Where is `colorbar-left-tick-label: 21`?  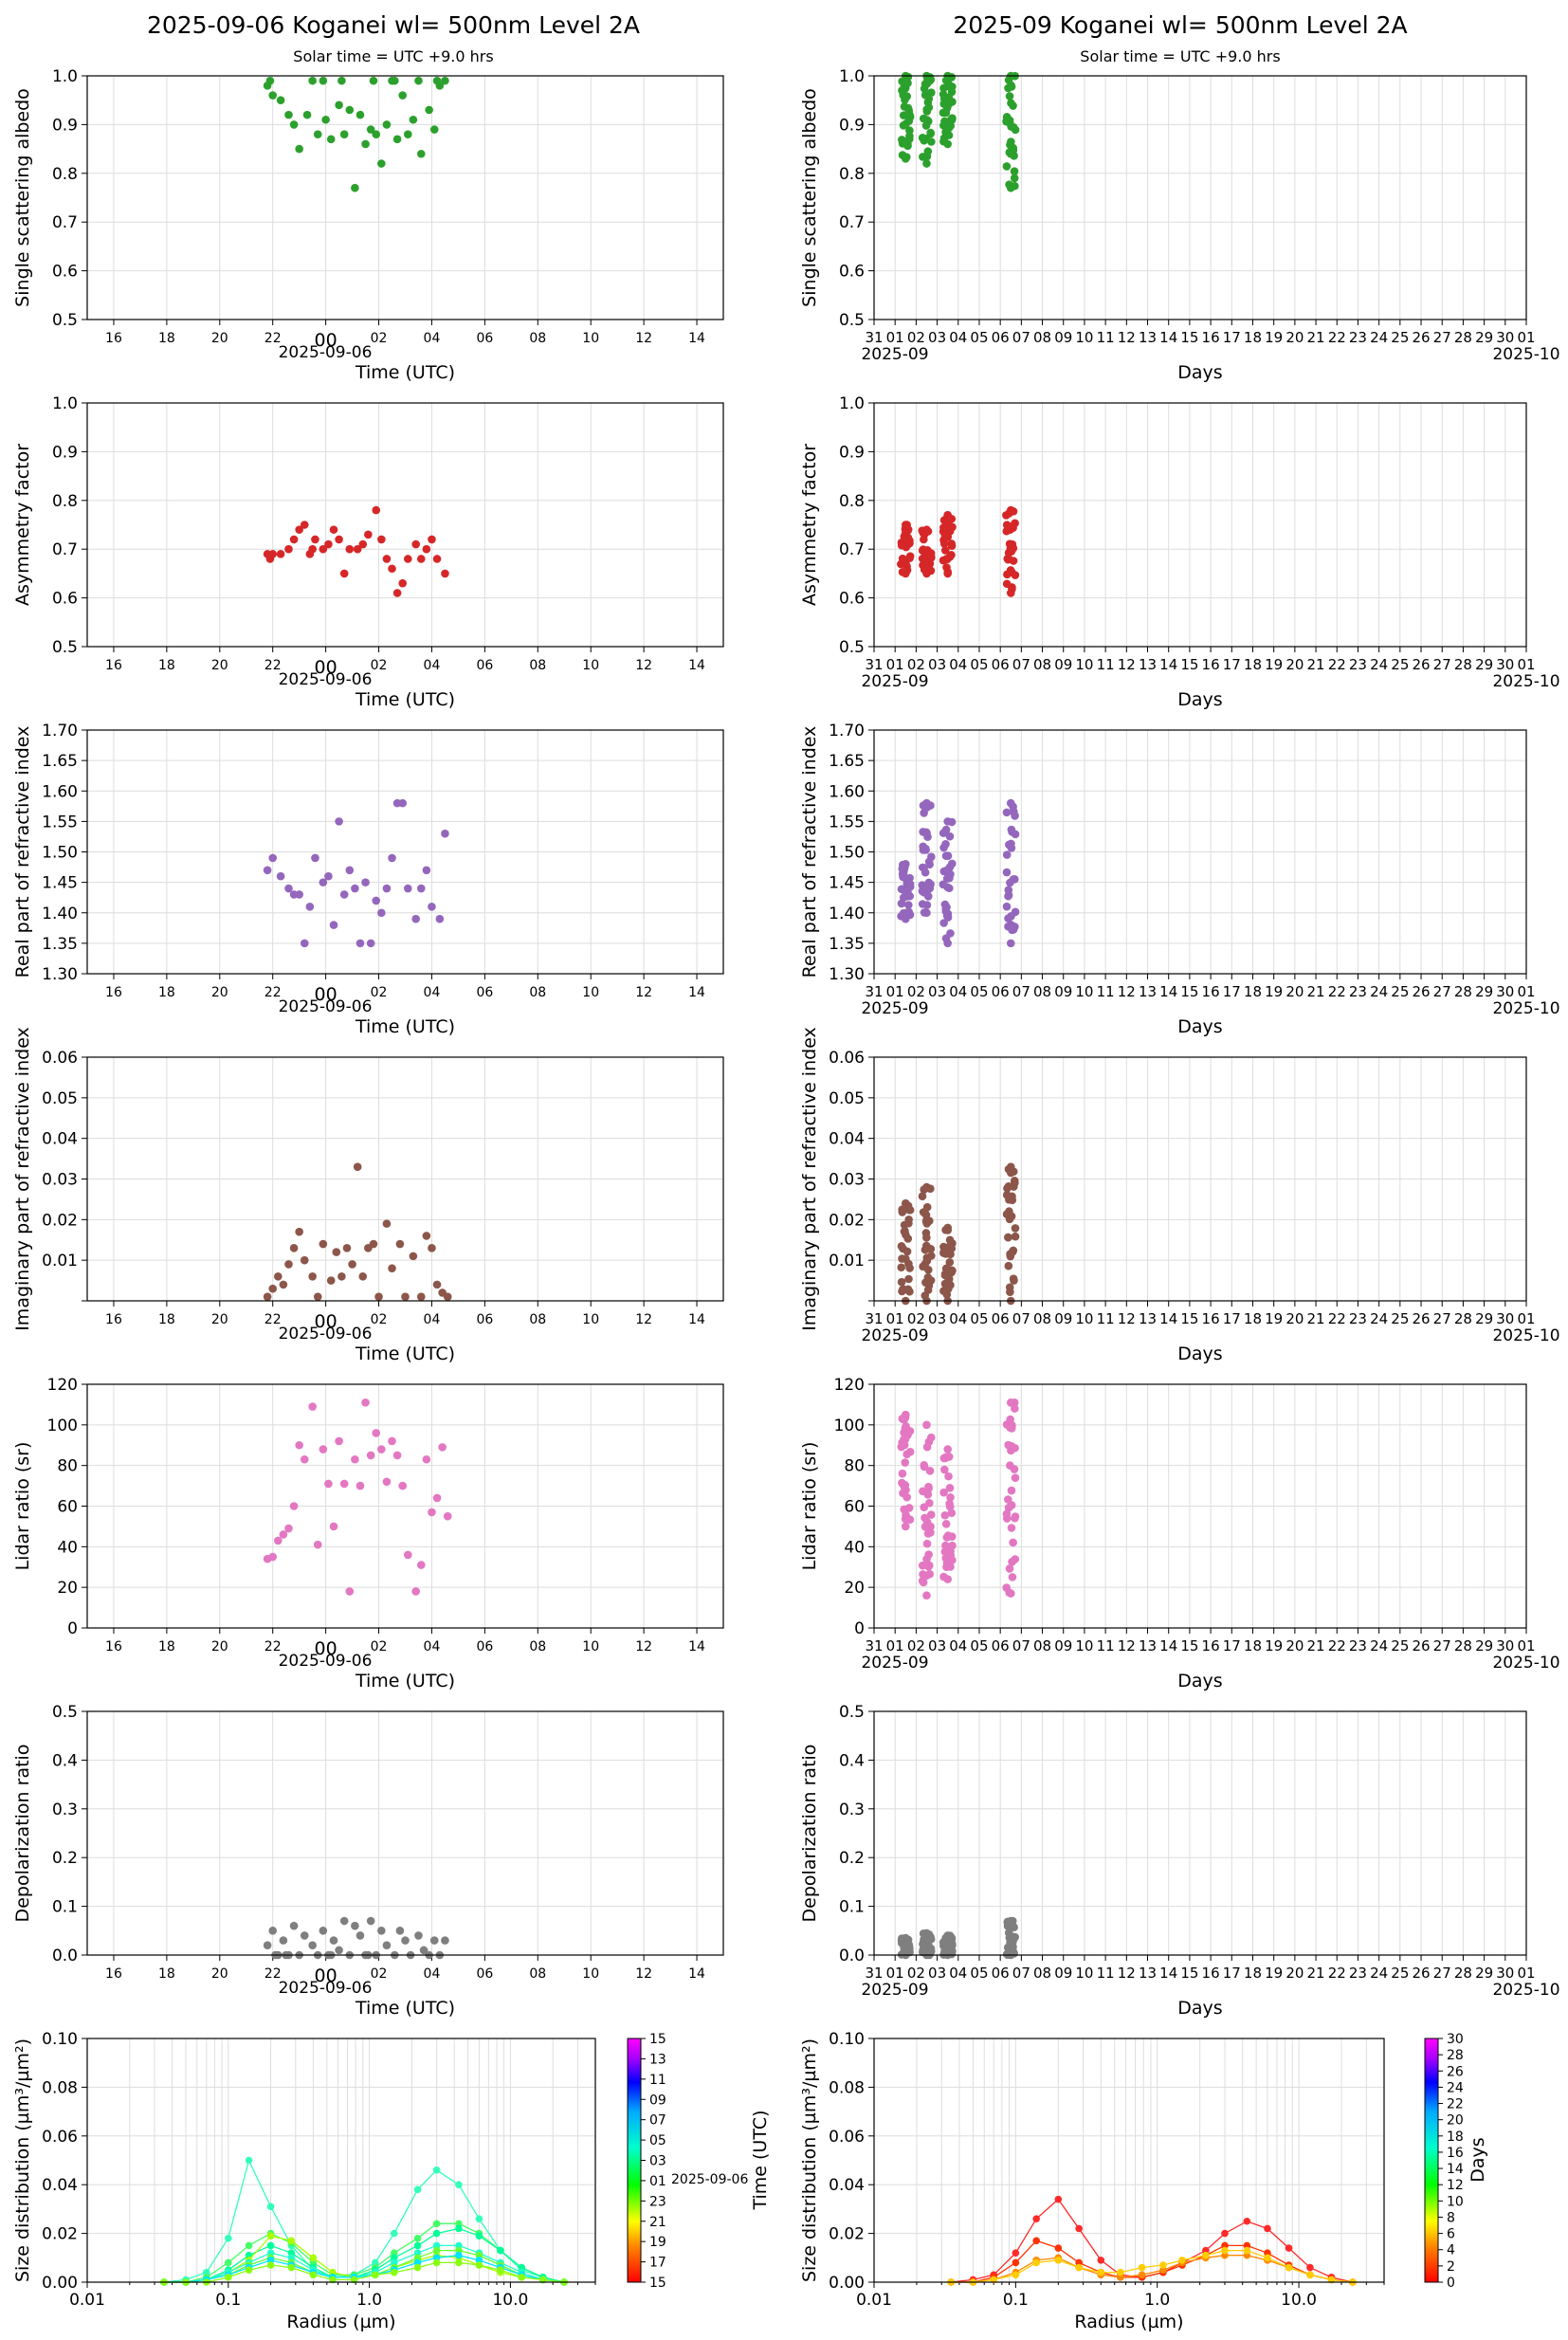 colorbar-left-tick-label: 21 is located at coordinates (657, 2222).